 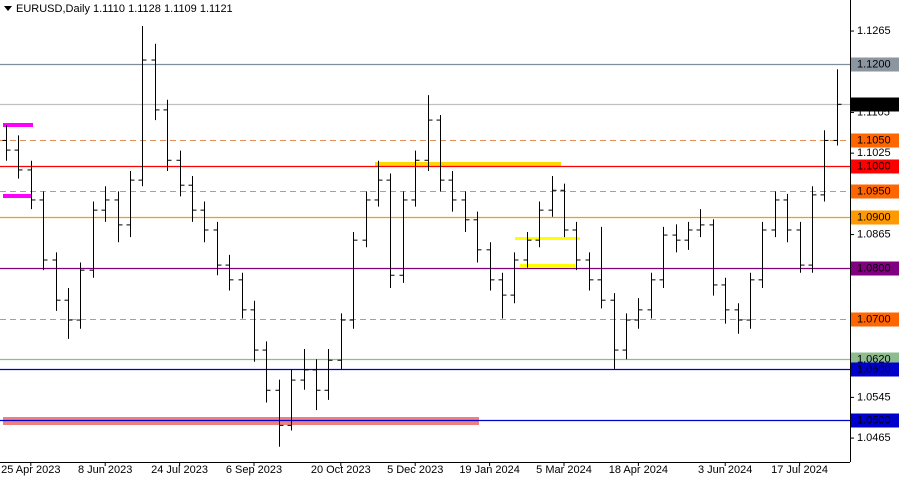 What do you see at coordinates (105, 470) in the screenshot?
I see `x-tick-label: 8 Jun 2023` at bounding box center [105, 470].